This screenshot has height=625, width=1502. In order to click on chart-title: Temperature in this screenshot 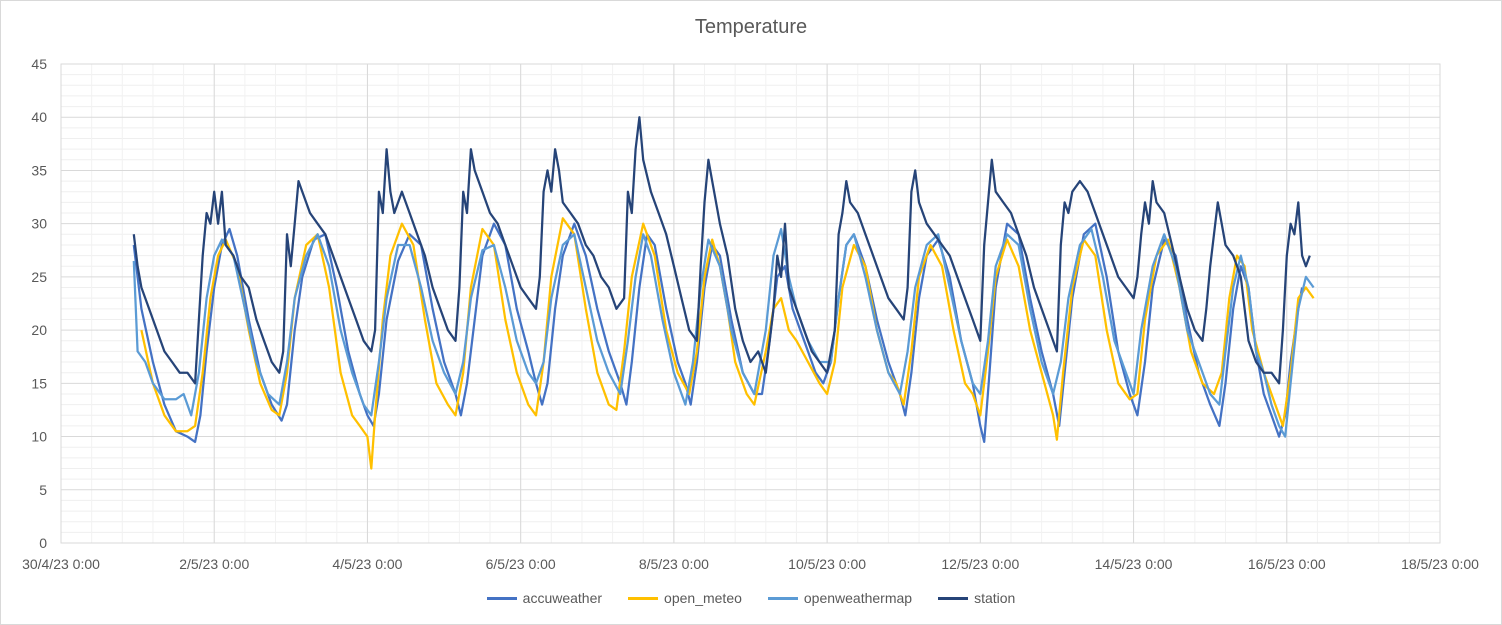, I will do `click(751, 27)`.